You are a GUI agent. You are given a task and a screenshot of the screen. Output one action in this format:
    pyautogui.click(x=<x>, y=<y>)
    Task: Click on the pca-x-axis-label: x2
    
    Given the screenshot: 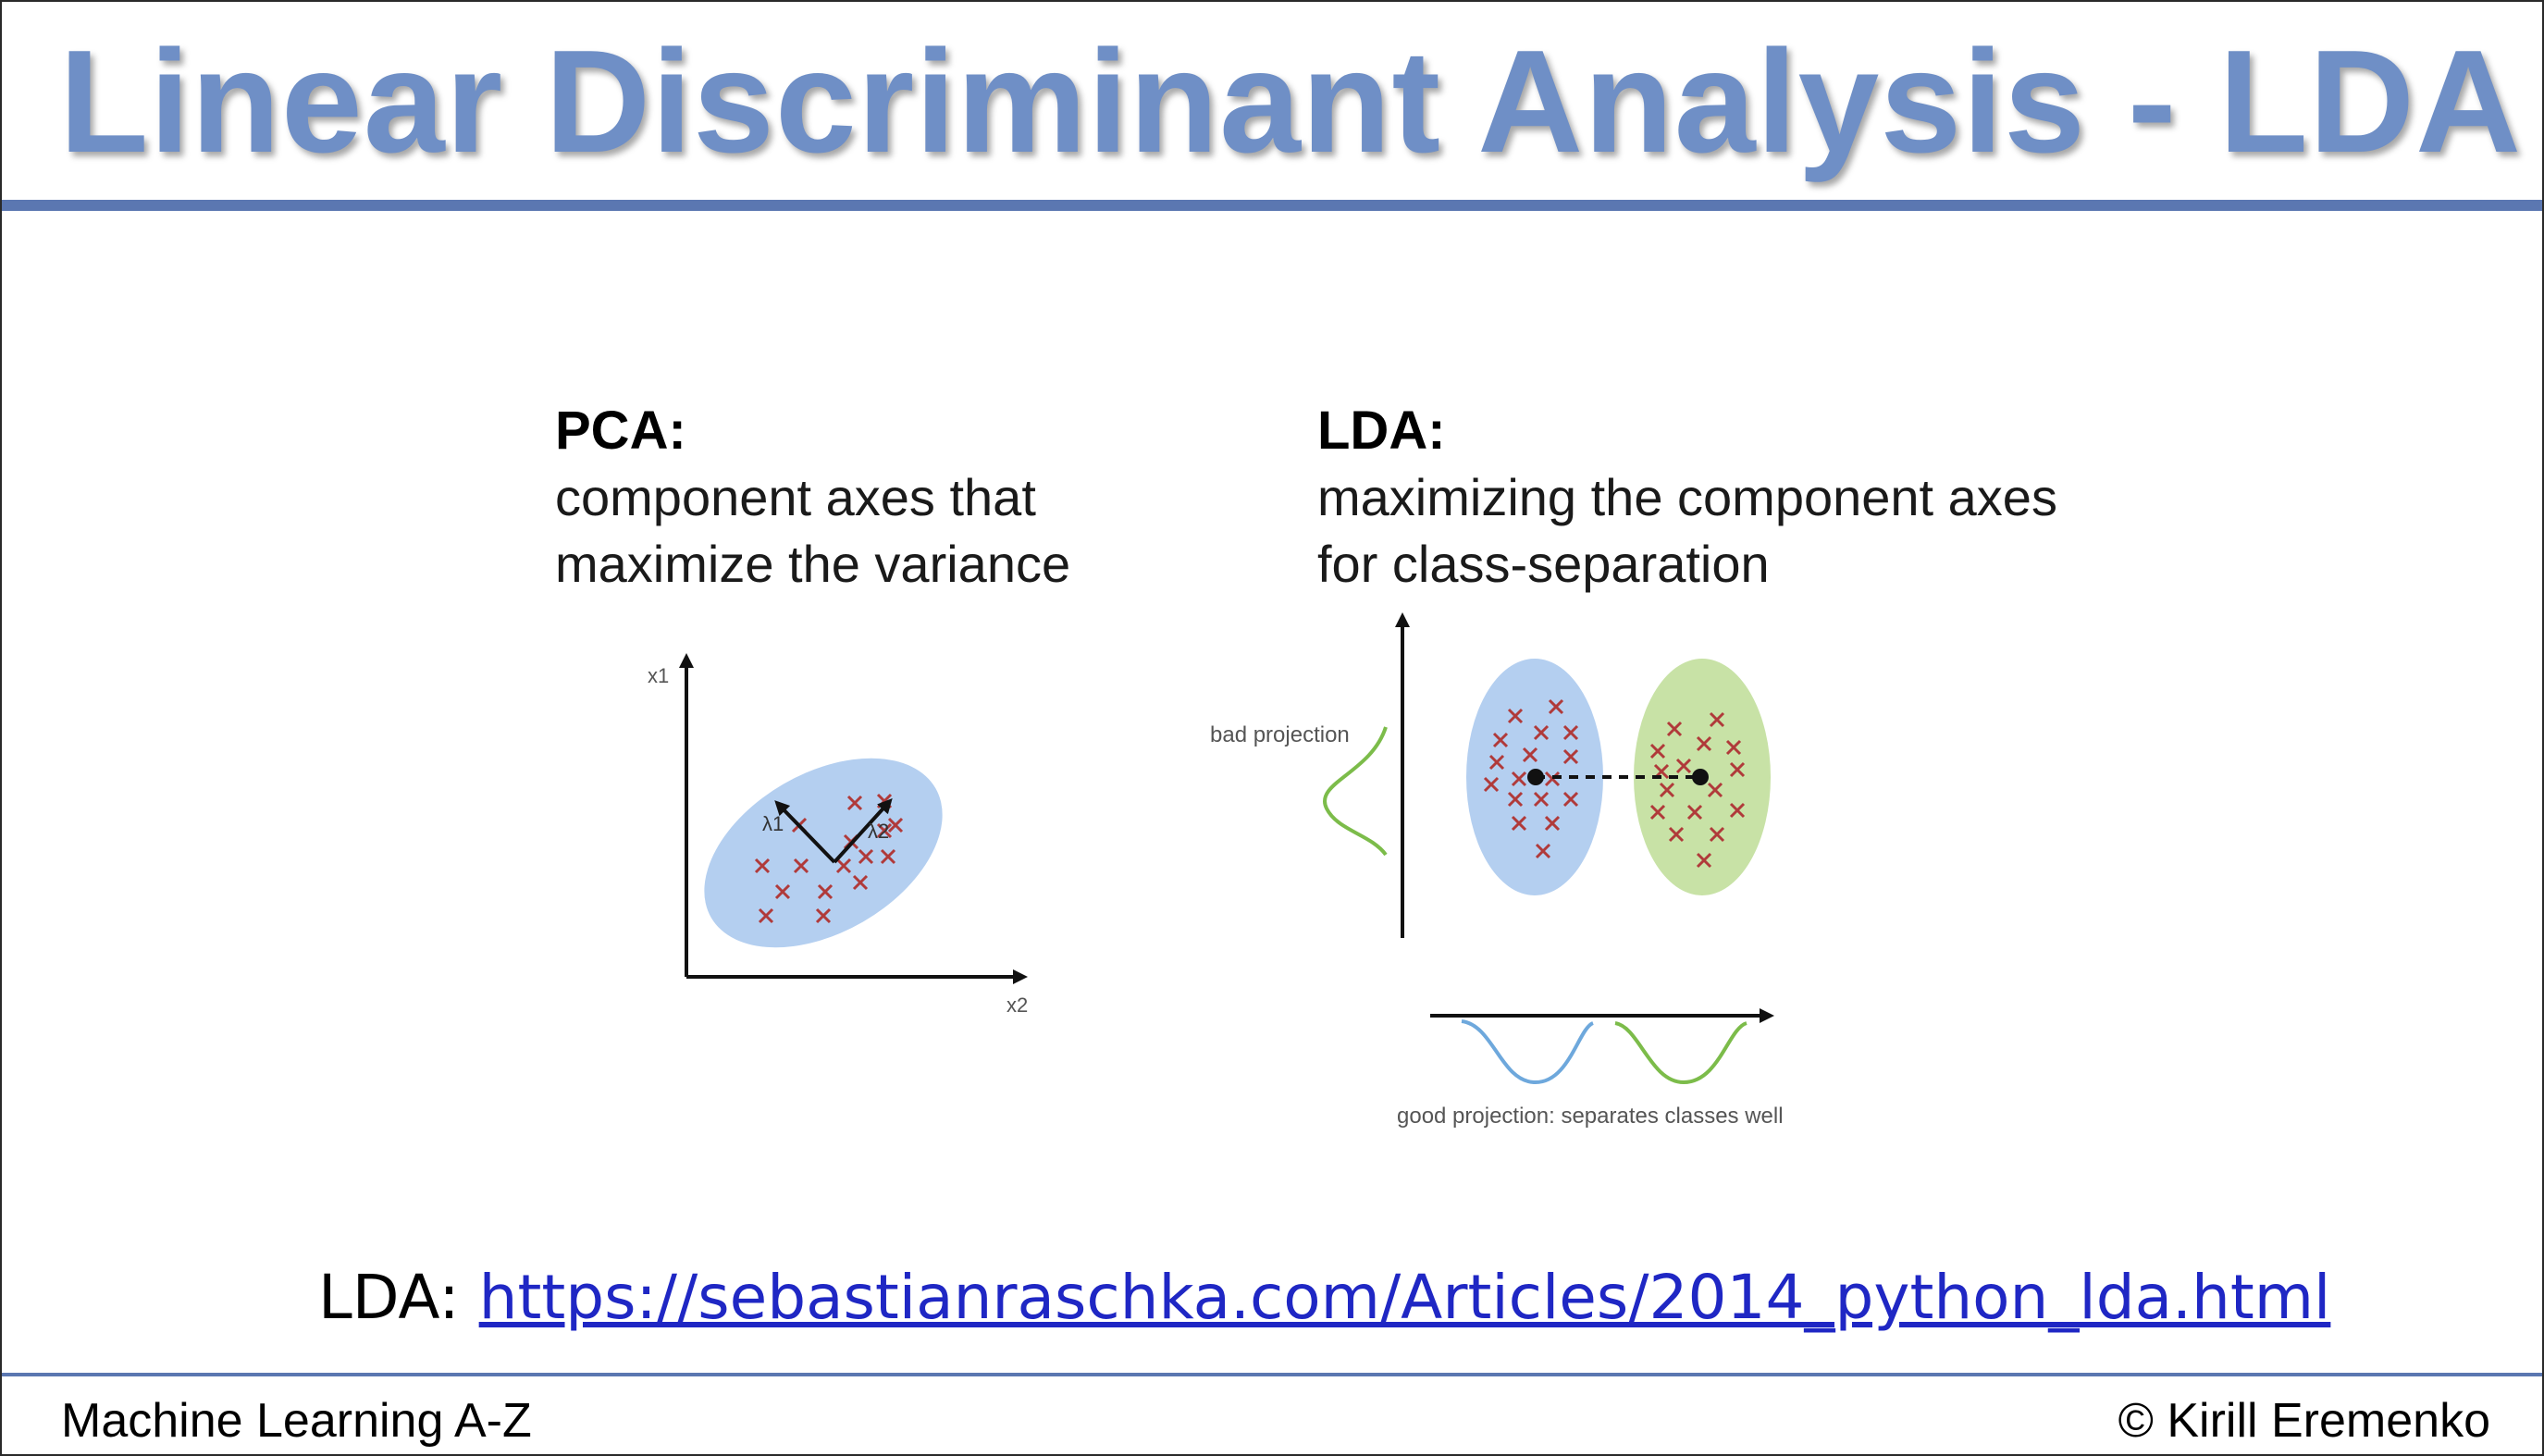 What is the action you would take?
    pyautogui.click(x=1017, y=1005)
    